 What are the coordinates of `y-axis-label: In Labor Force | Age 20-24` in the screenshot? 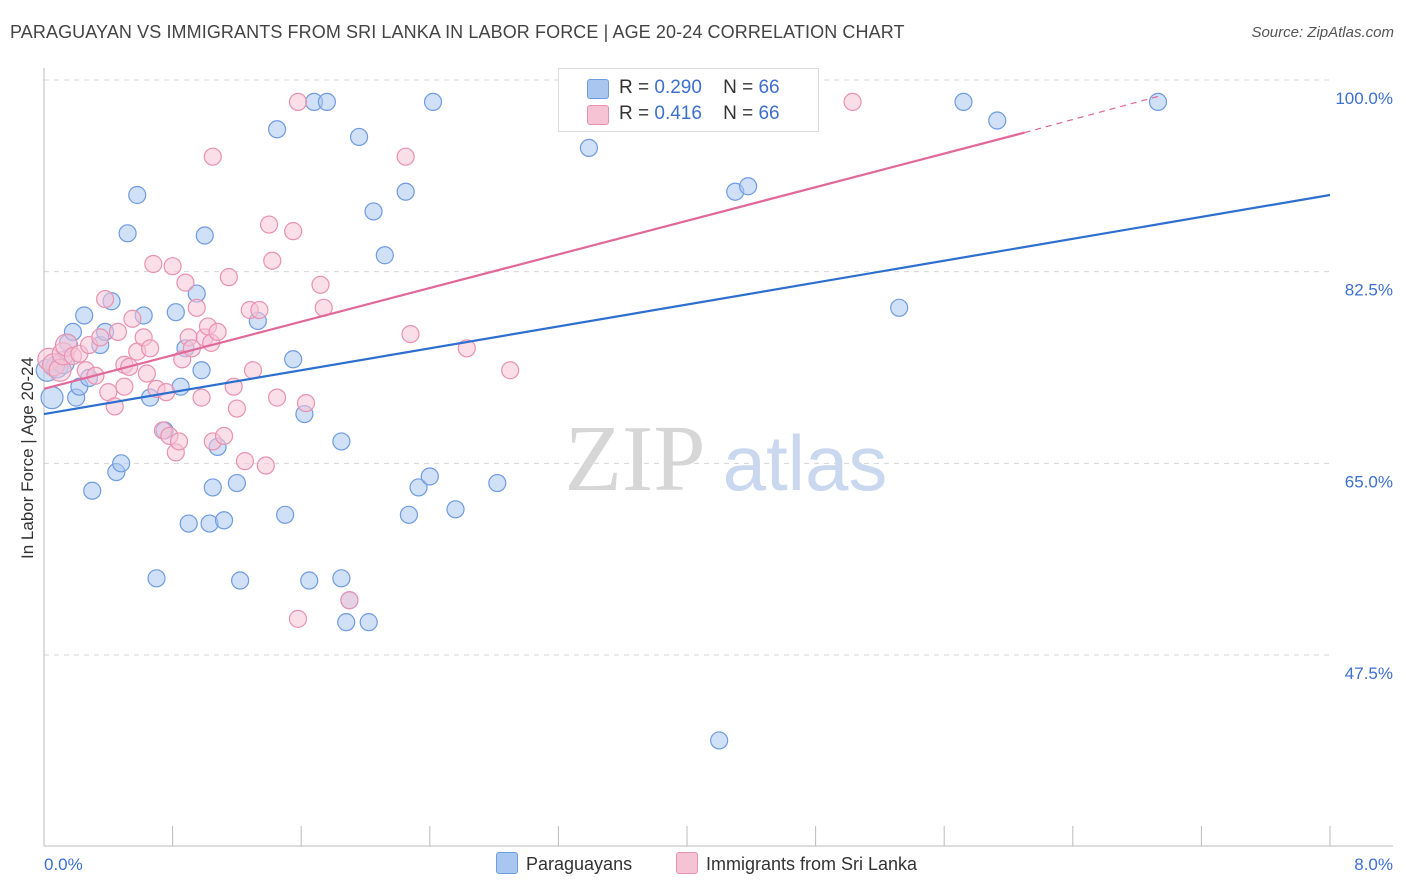 It's located at (27, 458).